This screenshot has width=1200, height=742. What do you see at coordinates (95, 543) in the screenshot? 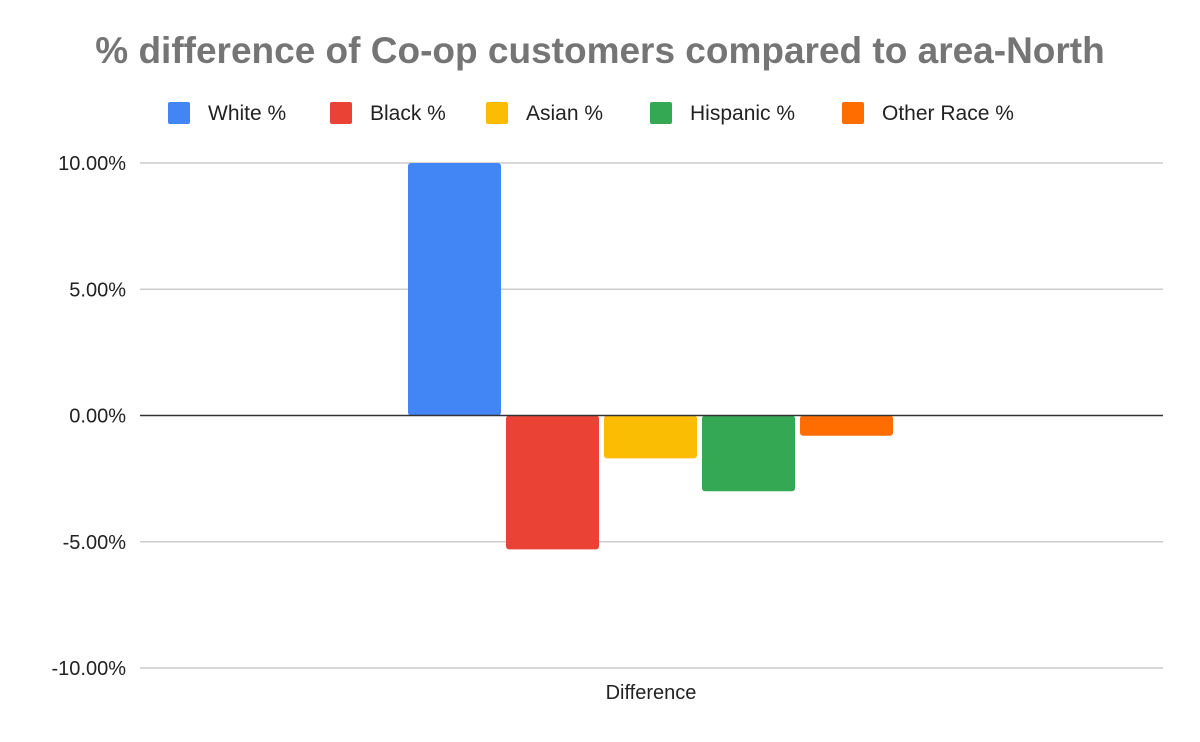
I see `y-tick-label: -5.00%` at bounding box center [95, 543].